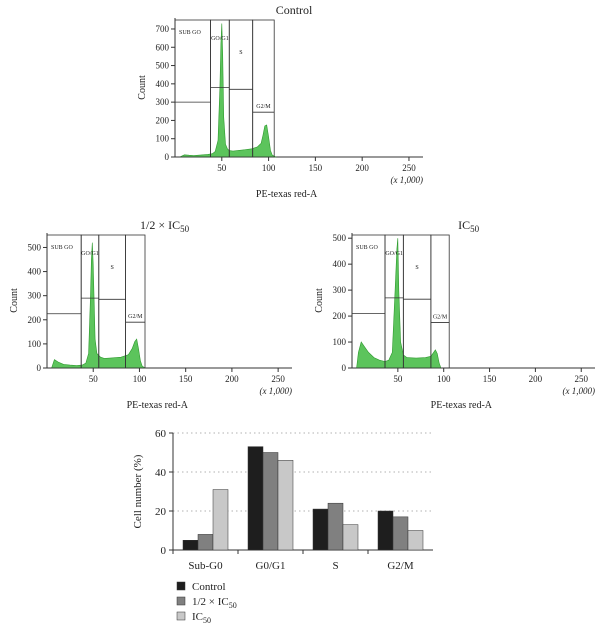 This screenshot has height=637, width=600. Describe the element at coordinates (271, 566) in the screenshot. I see `category-label: G0/G1` at that location.